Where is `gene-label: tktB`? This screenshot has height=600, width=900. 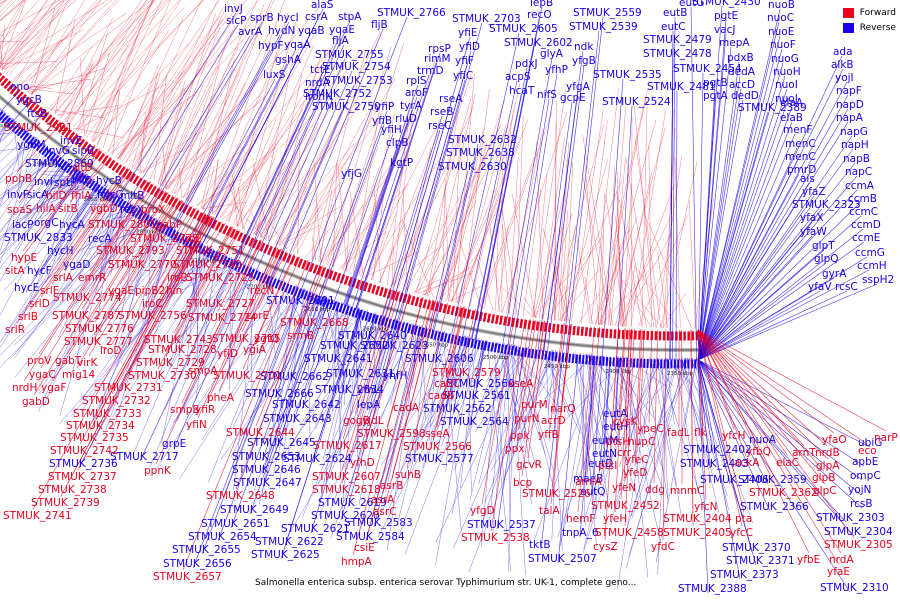 gene-label: tktB is located at coordinates (540, 545).